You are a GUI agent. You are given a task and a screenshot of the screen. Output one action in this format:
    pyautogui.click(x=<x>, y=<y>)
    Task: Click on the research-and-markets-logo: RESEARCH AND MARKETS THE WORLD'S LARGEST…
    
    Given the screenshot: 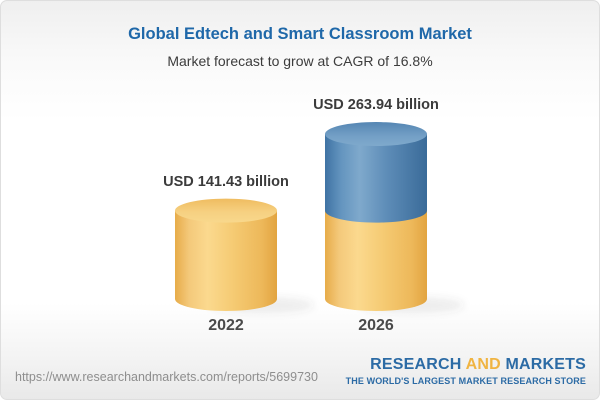 What is the action you would take?
    pyautogui.click(x=466, y=371)
    